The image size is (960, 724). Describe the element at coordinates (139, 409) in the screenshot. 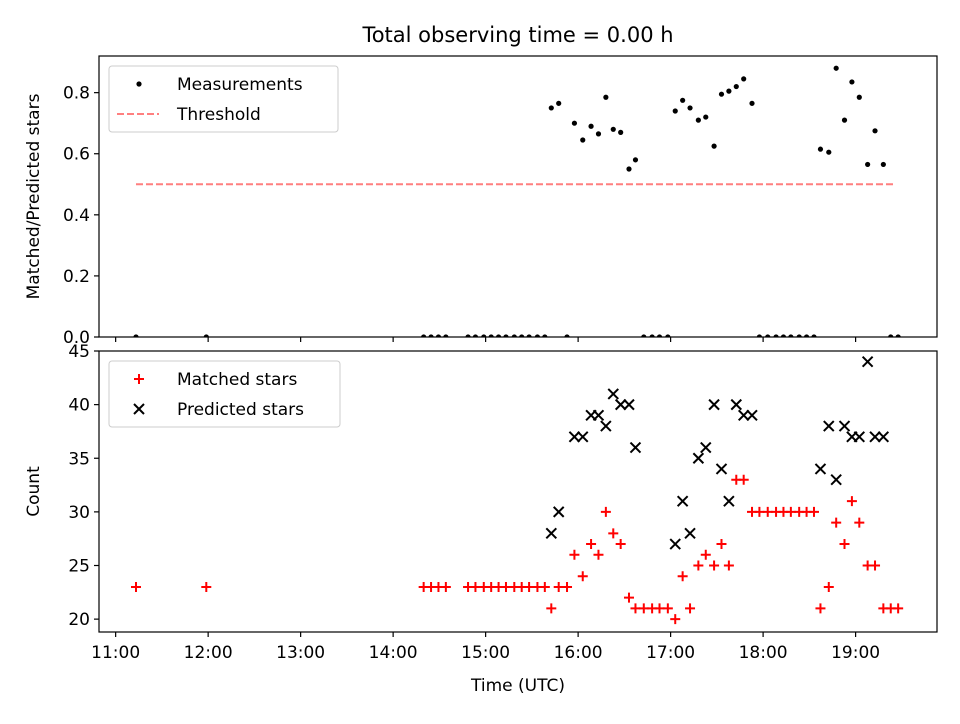

I see `legend-marker-x` at that location.